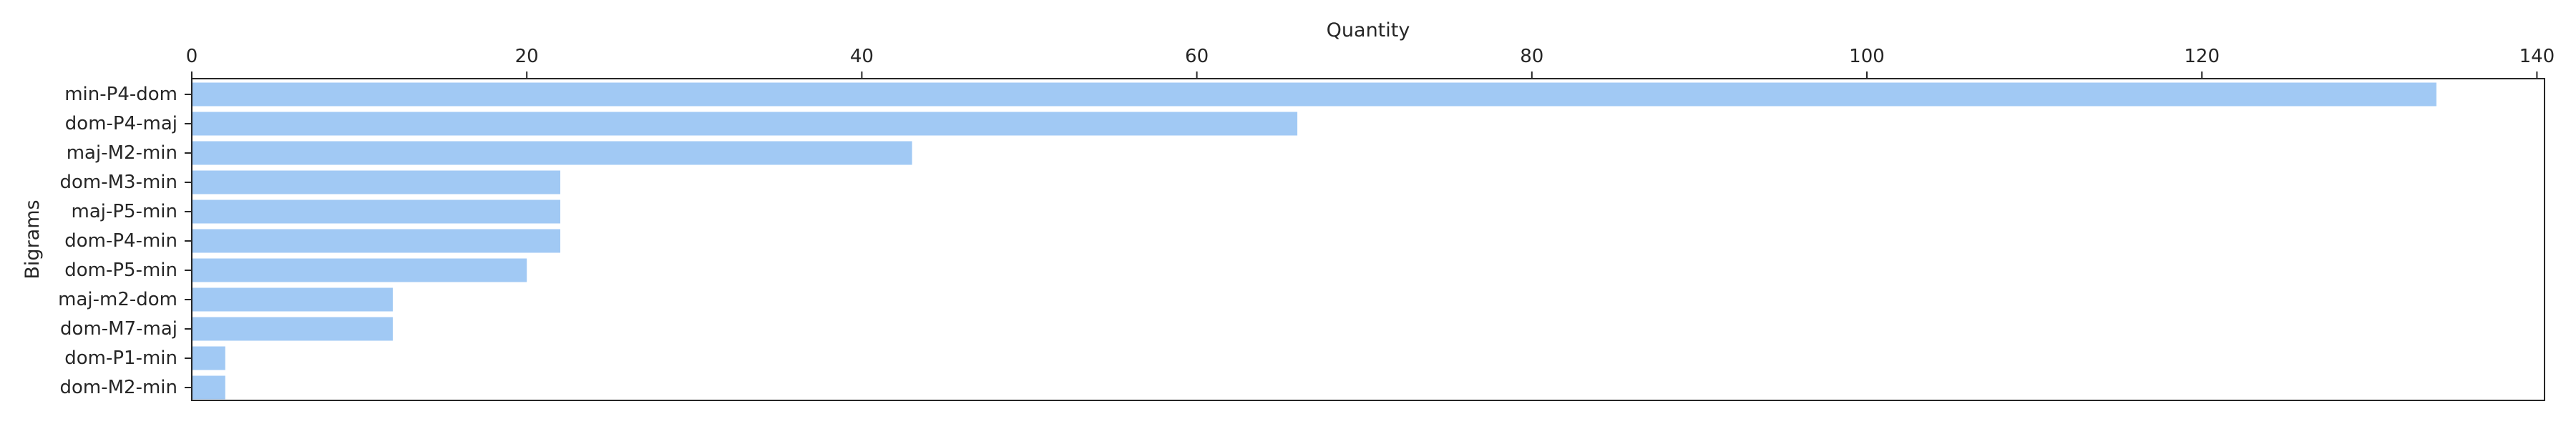 The image size is (2576, 429). I want to click on bar-dom-M3-min, so click(376, 182).